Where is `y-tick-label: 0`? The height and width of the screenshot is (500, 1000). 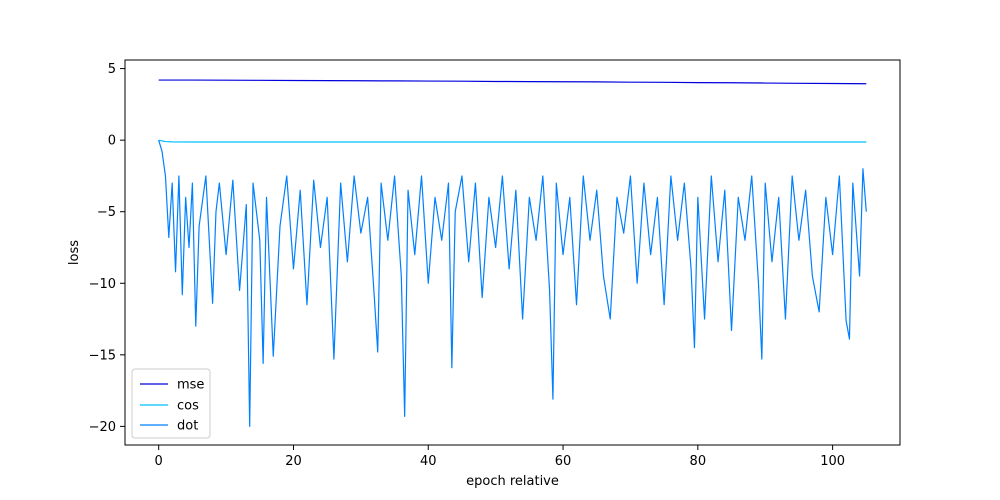
y-tick-label: 0 is located at coordinates (112, 141).